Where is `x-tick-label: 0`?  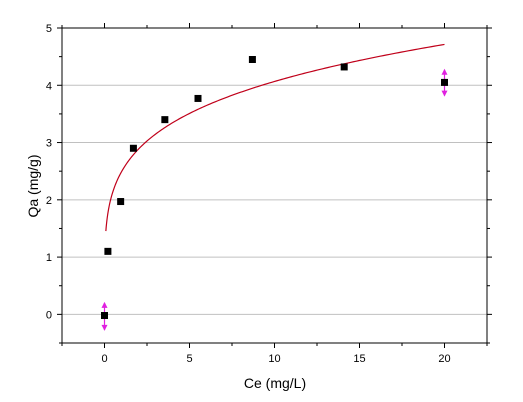
x-tick-label: 0 is located at coordinates (104, 359).